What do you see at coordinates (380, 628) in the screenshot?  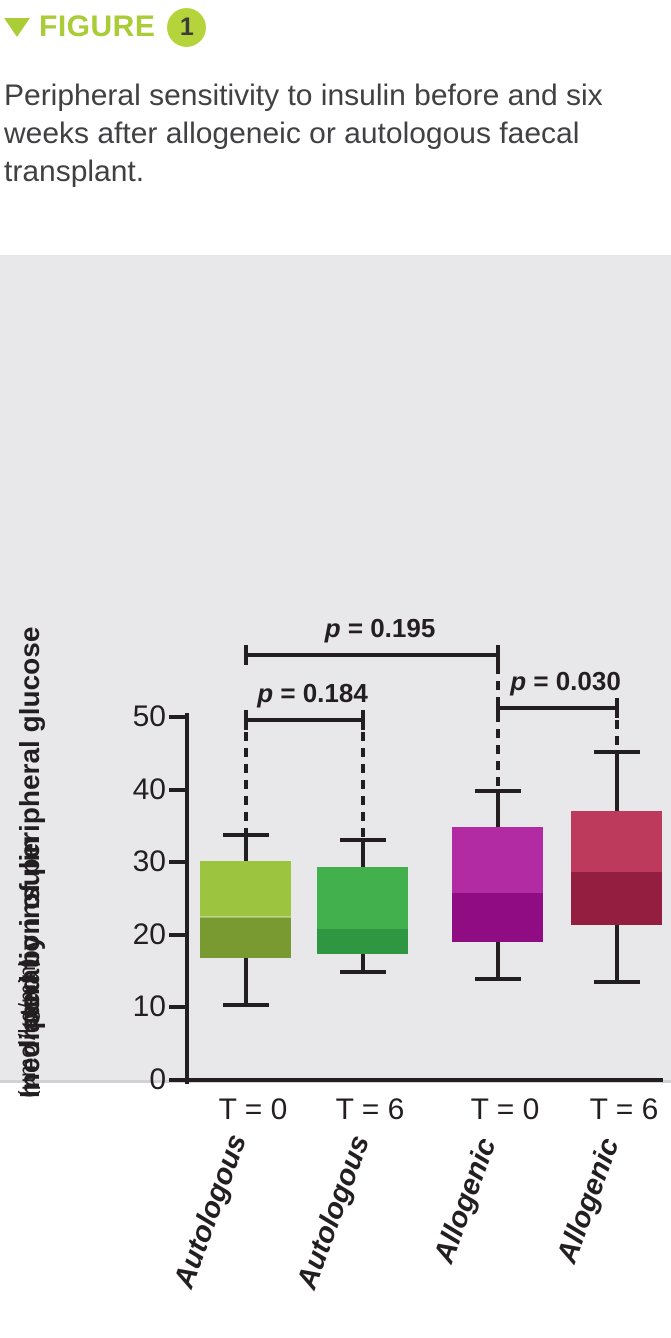 I see `p-value-label: p = 0.195` at bounding box center [380, 628].